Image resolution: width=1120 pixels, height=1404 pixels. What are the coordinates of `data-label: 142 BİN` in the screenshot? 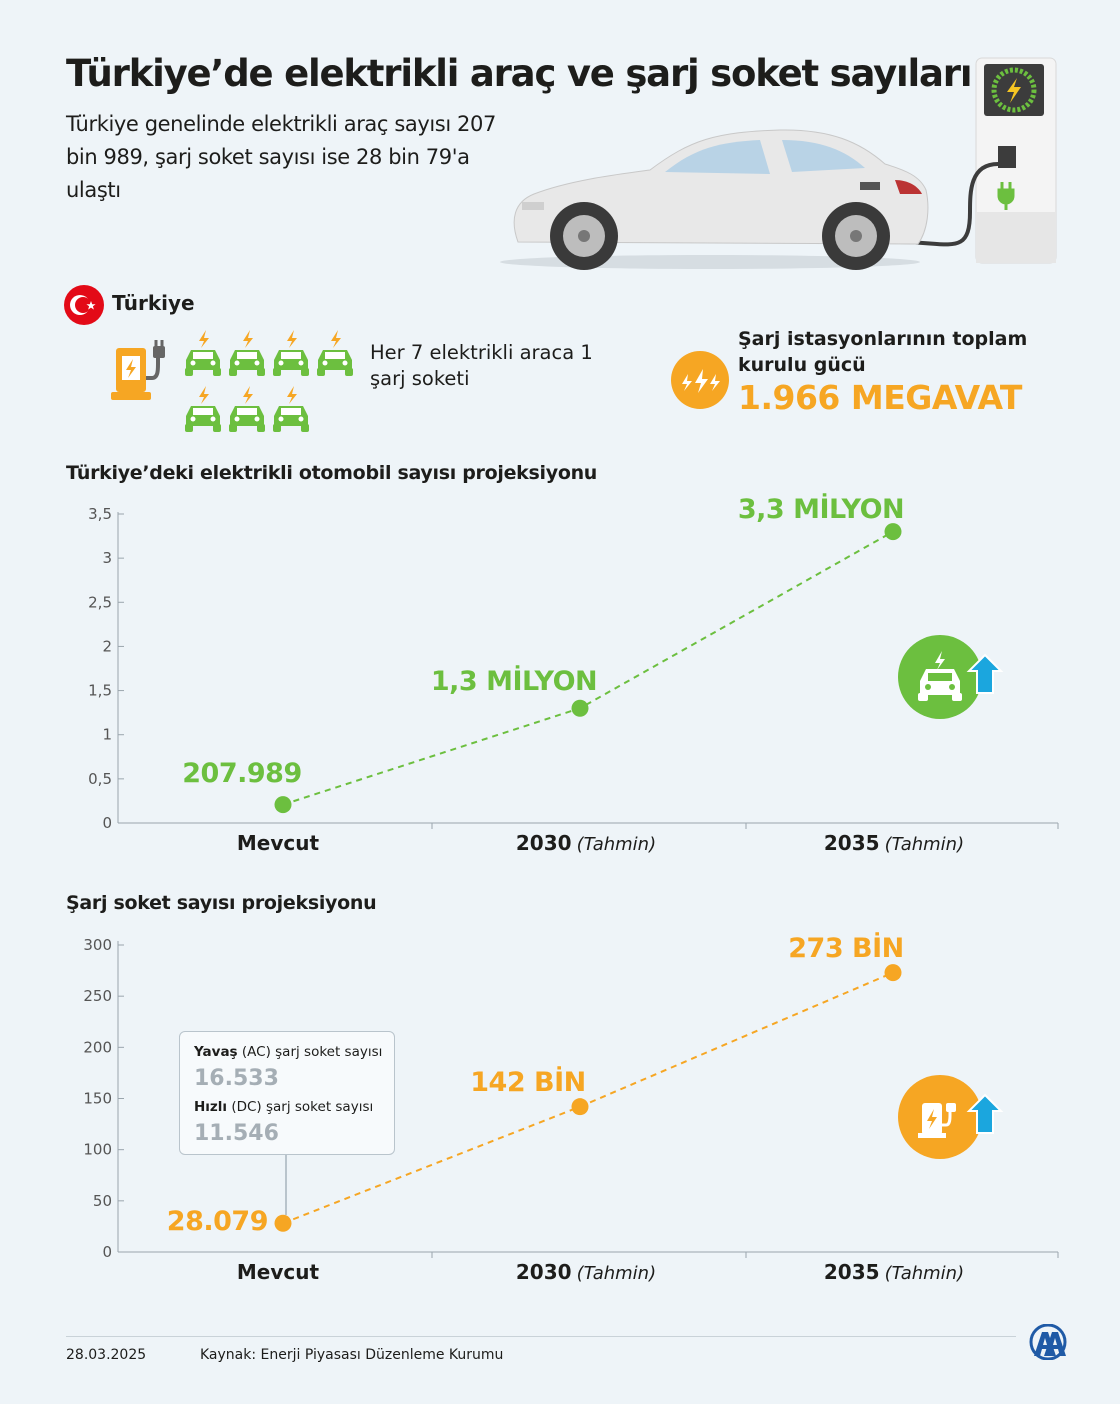 It's located at (527, 1082).